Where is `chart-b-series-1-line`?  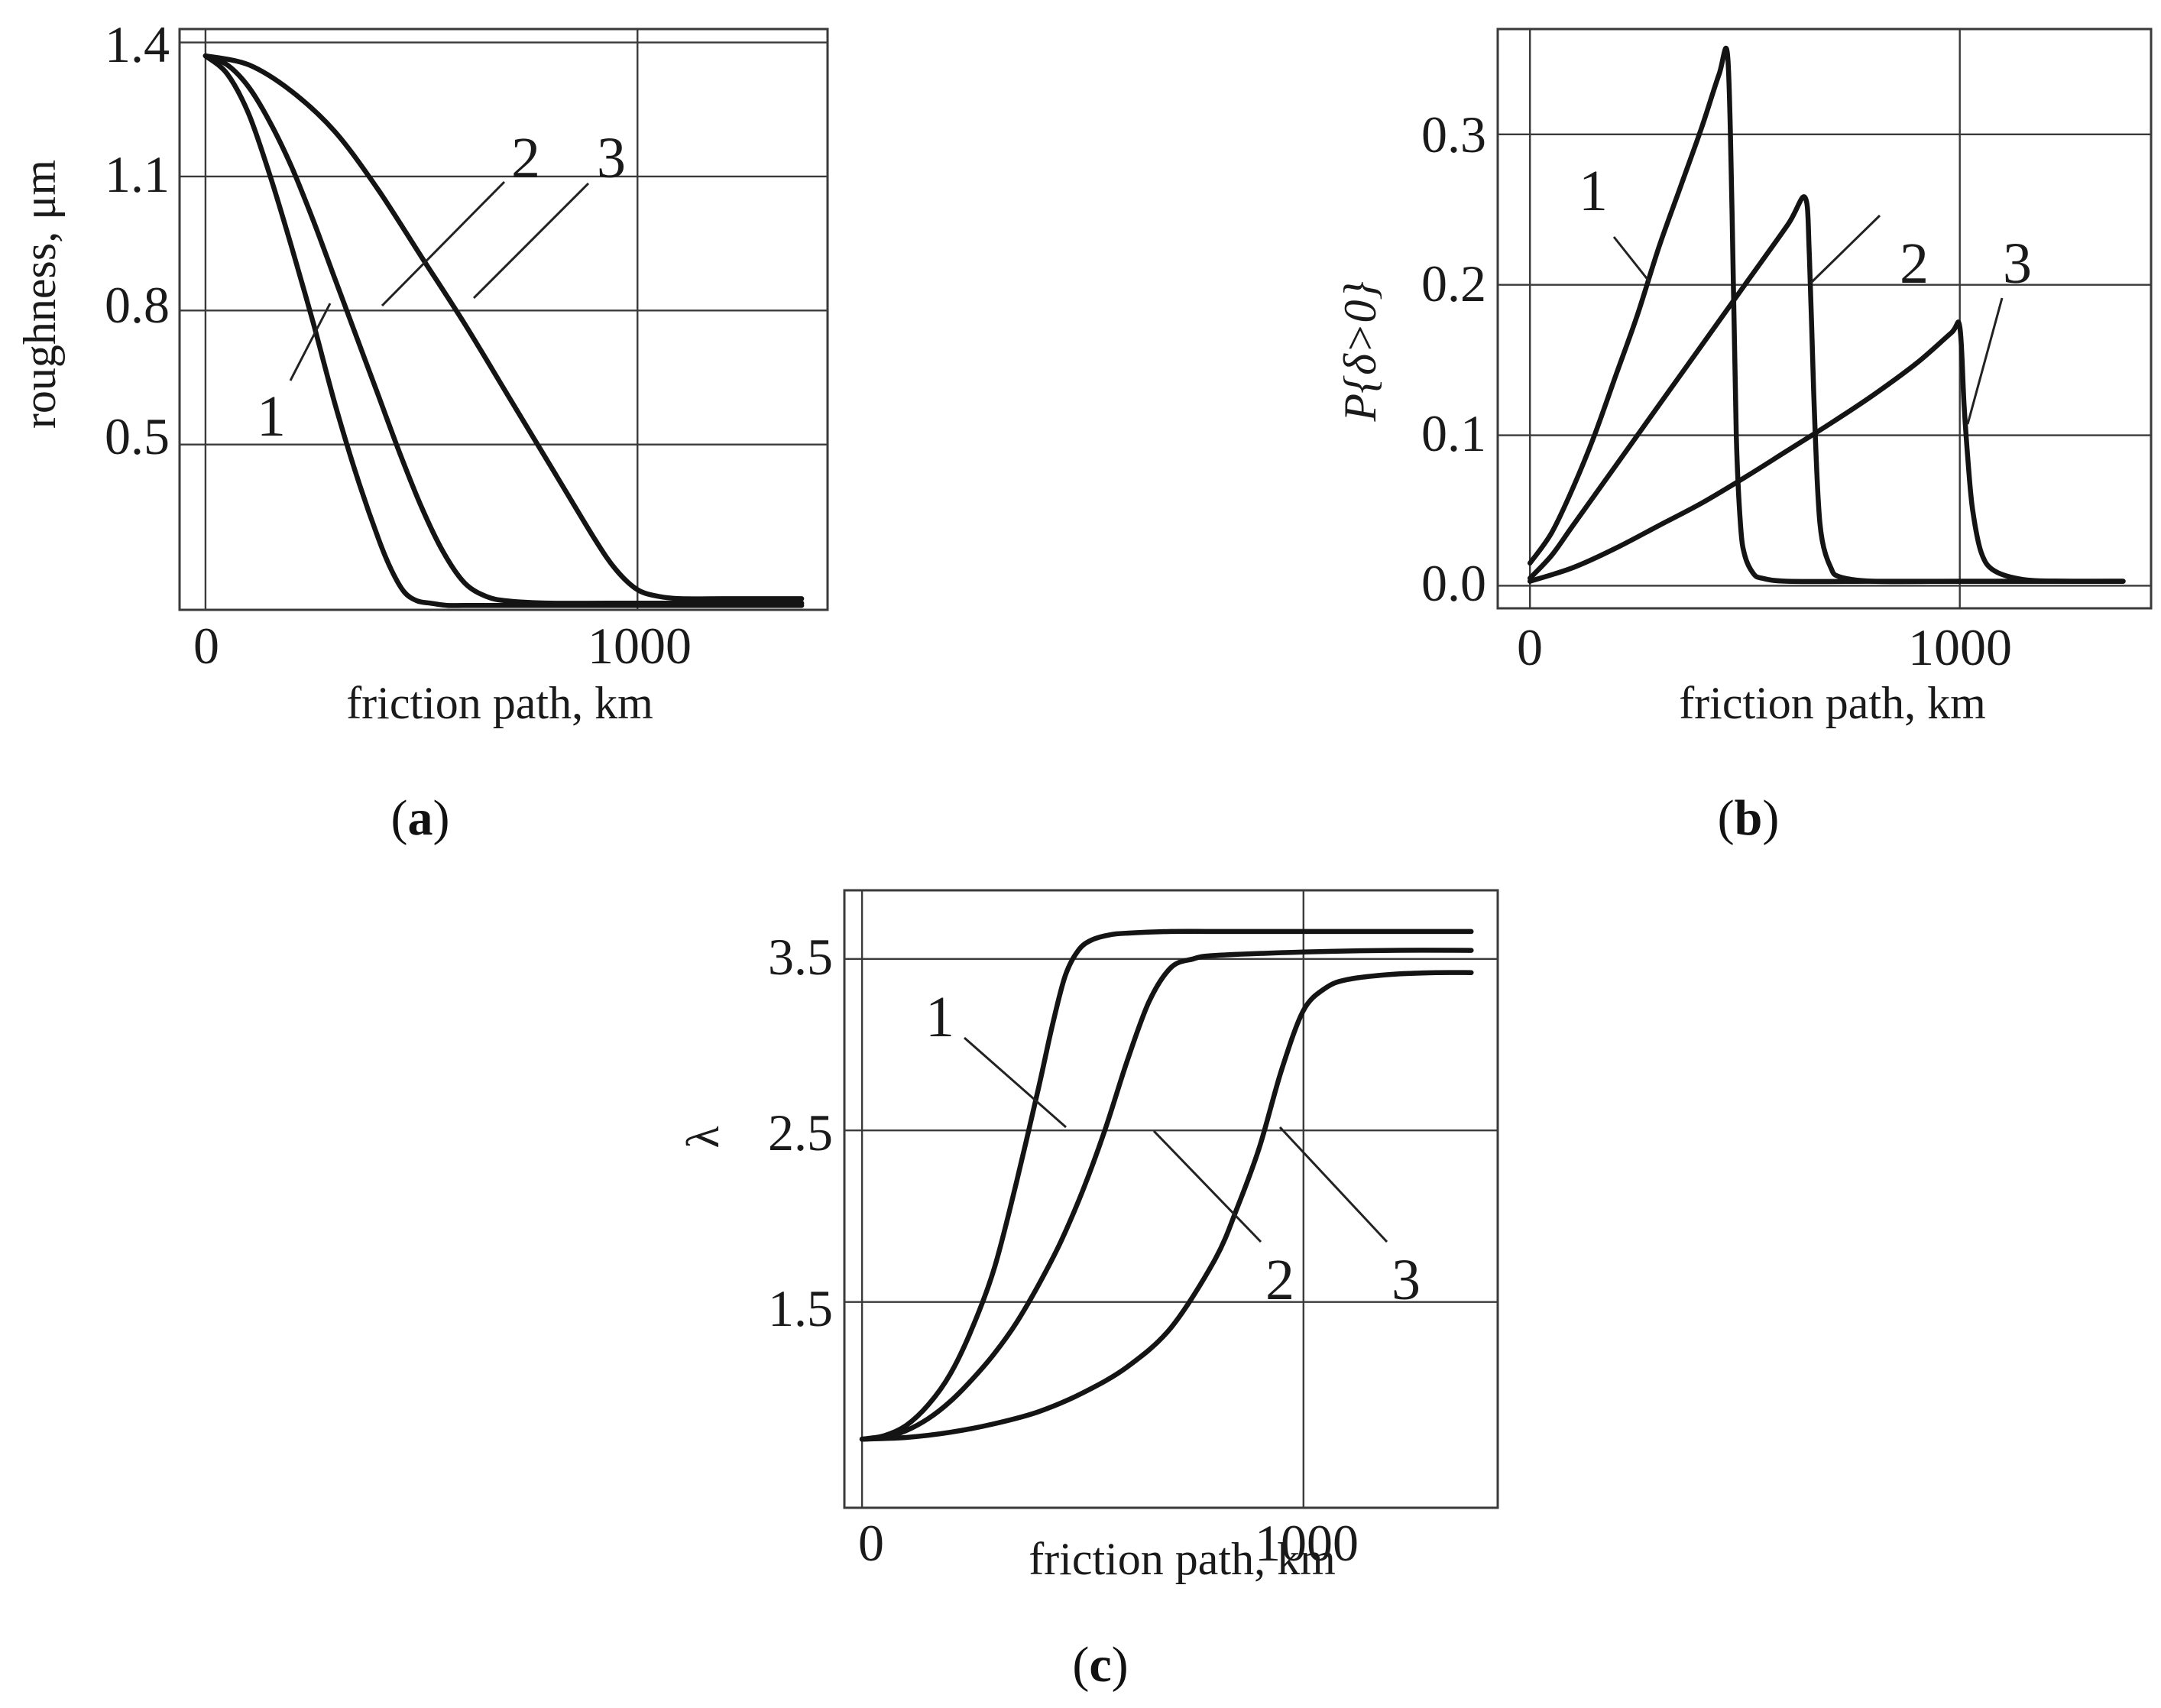 chart-b-series-1-line is located at coordinates (1826, 315).